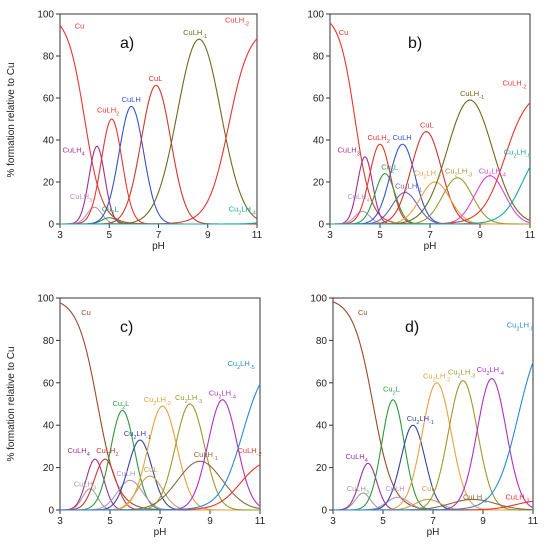  Describe the element at coordinates (158, 215) in the screenshot. I see `series-line-culh3` at that location.